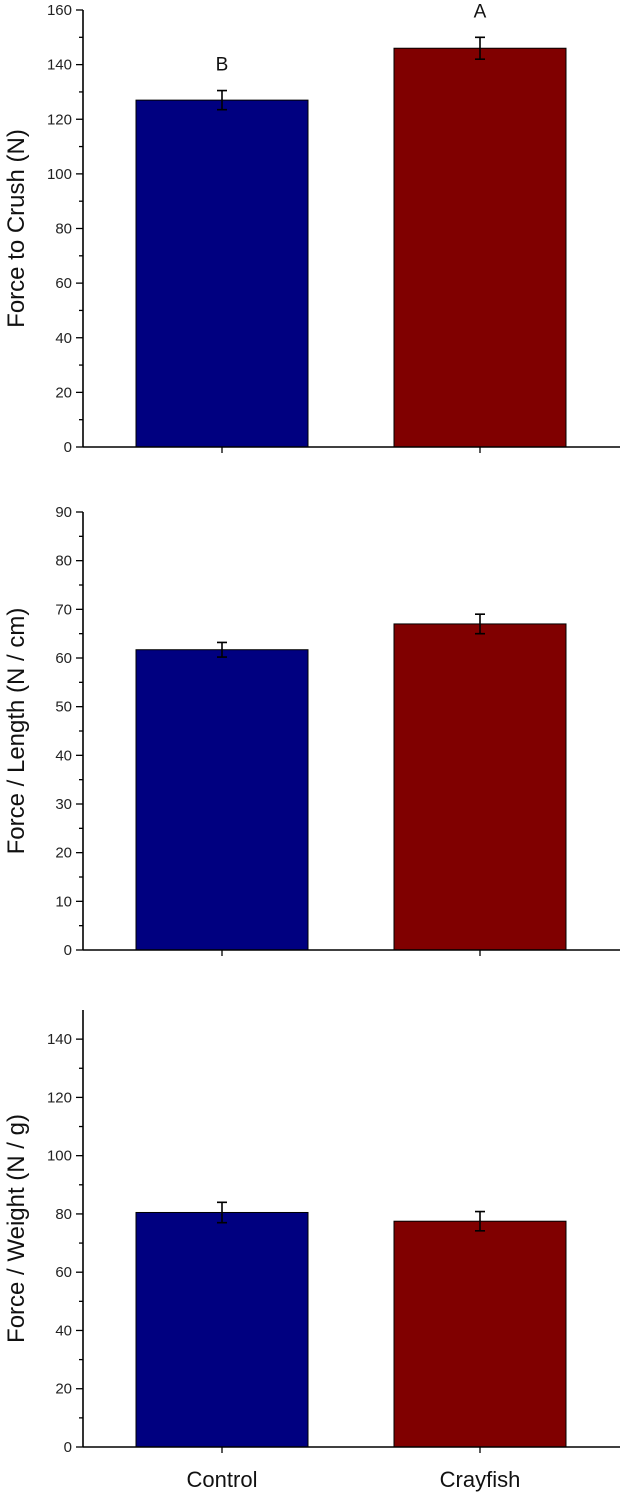  I want to click on significance-label-control: B, so click(222, 65).